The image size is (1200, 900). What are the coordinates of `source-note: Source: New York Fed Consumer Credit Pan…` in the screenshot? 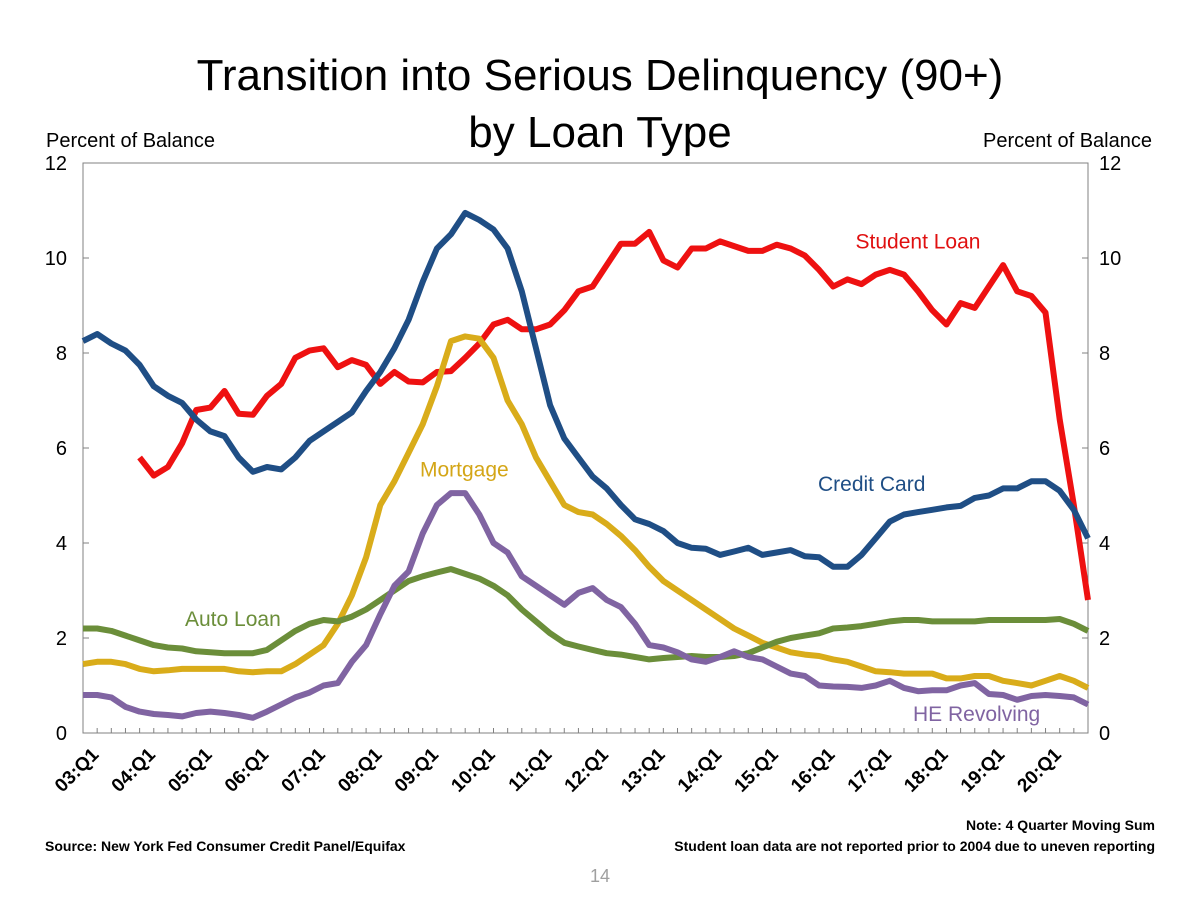 It's located at (225, 846).